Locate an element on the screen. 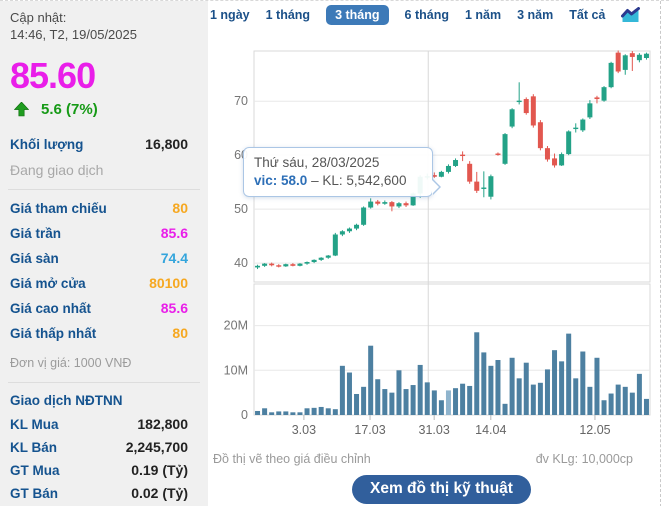  price-change: 5.6 (7%) is located at coordinates (69, 109).